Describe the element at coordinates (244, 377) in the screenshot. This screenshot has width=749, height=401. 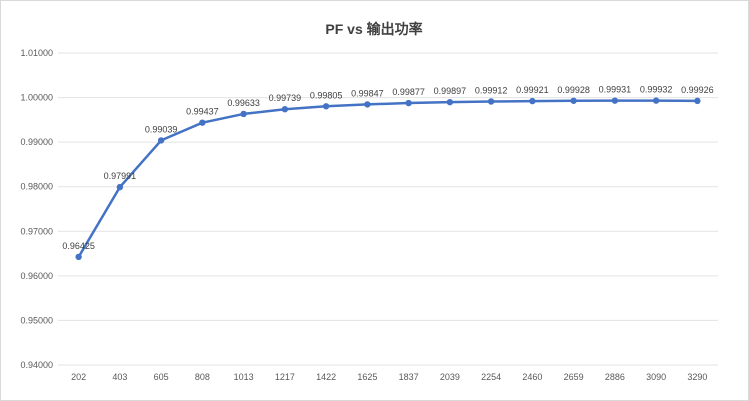
I see `x-tick-label: 1013` at that location.